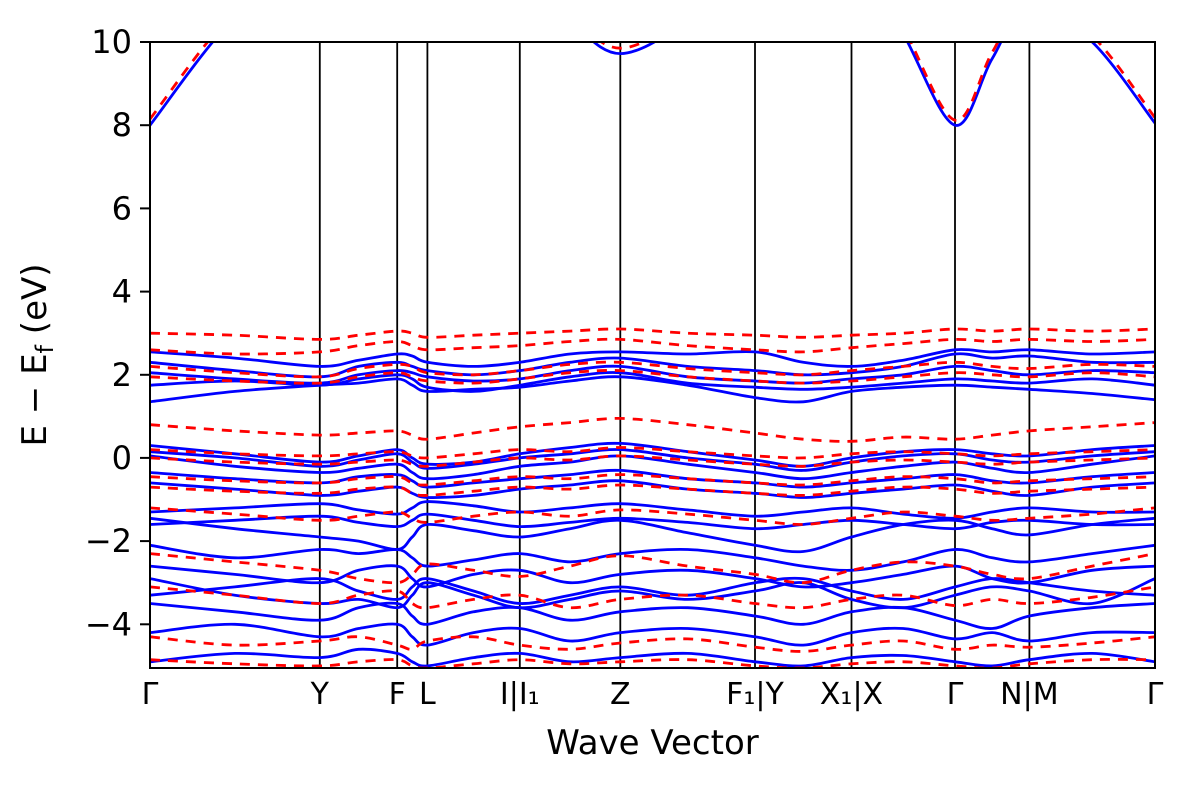 The image size is (1200, 800). Describe the element at coordinates (122, 208) in the screenshot. I see `y-tick-label: 6` at that location.